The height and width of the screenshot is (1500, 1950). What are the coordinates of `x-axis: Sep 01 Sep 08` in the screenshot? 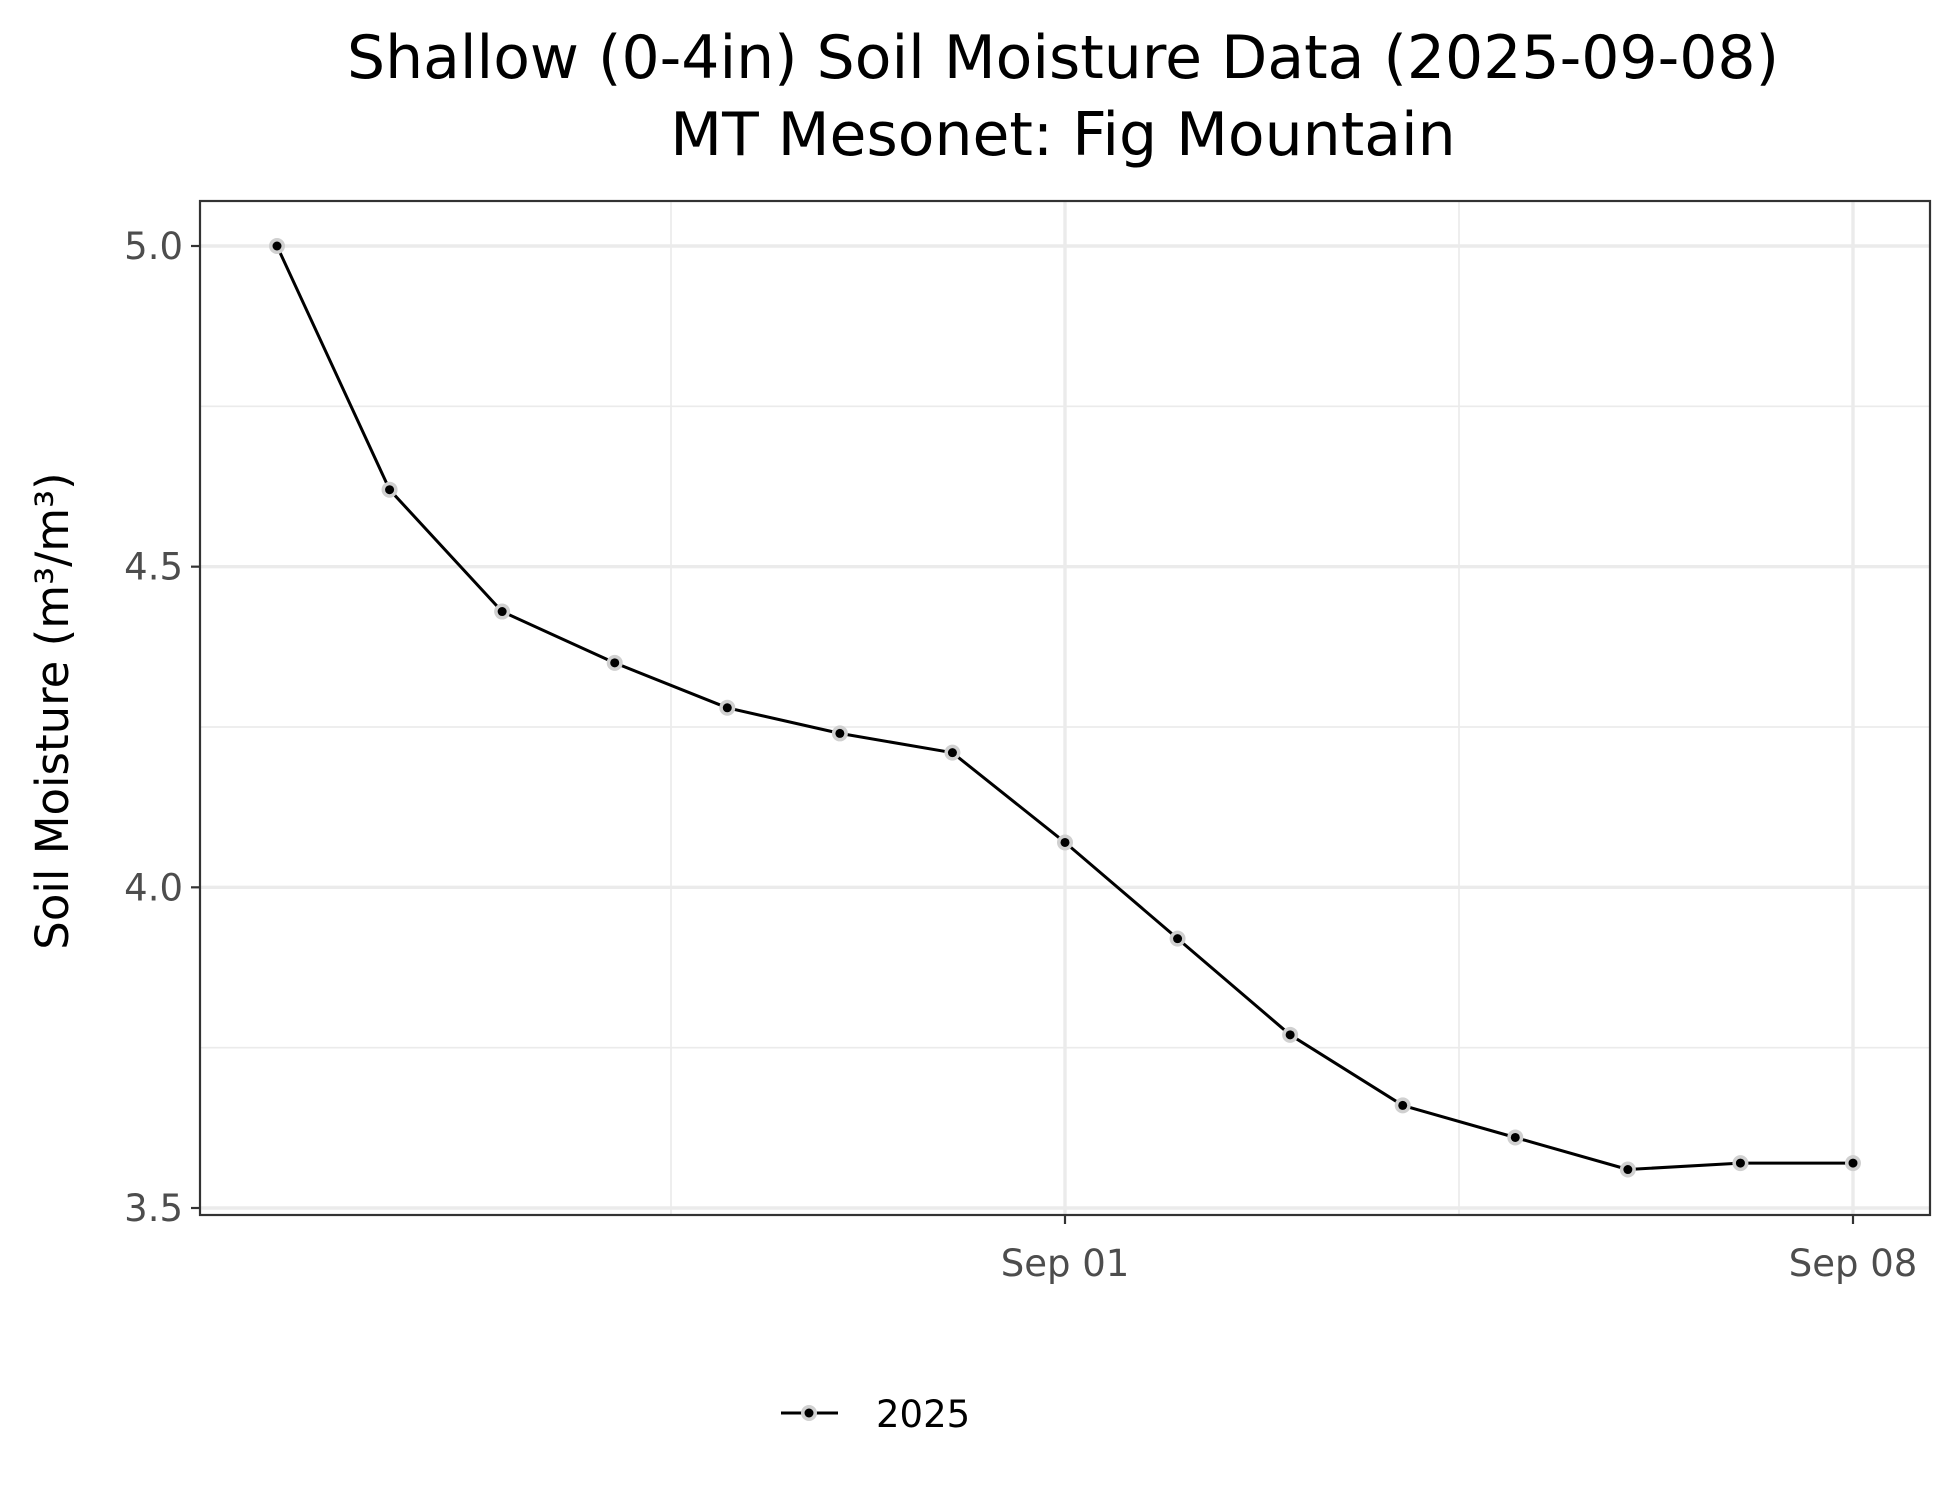 It's located at (1459, 1250).